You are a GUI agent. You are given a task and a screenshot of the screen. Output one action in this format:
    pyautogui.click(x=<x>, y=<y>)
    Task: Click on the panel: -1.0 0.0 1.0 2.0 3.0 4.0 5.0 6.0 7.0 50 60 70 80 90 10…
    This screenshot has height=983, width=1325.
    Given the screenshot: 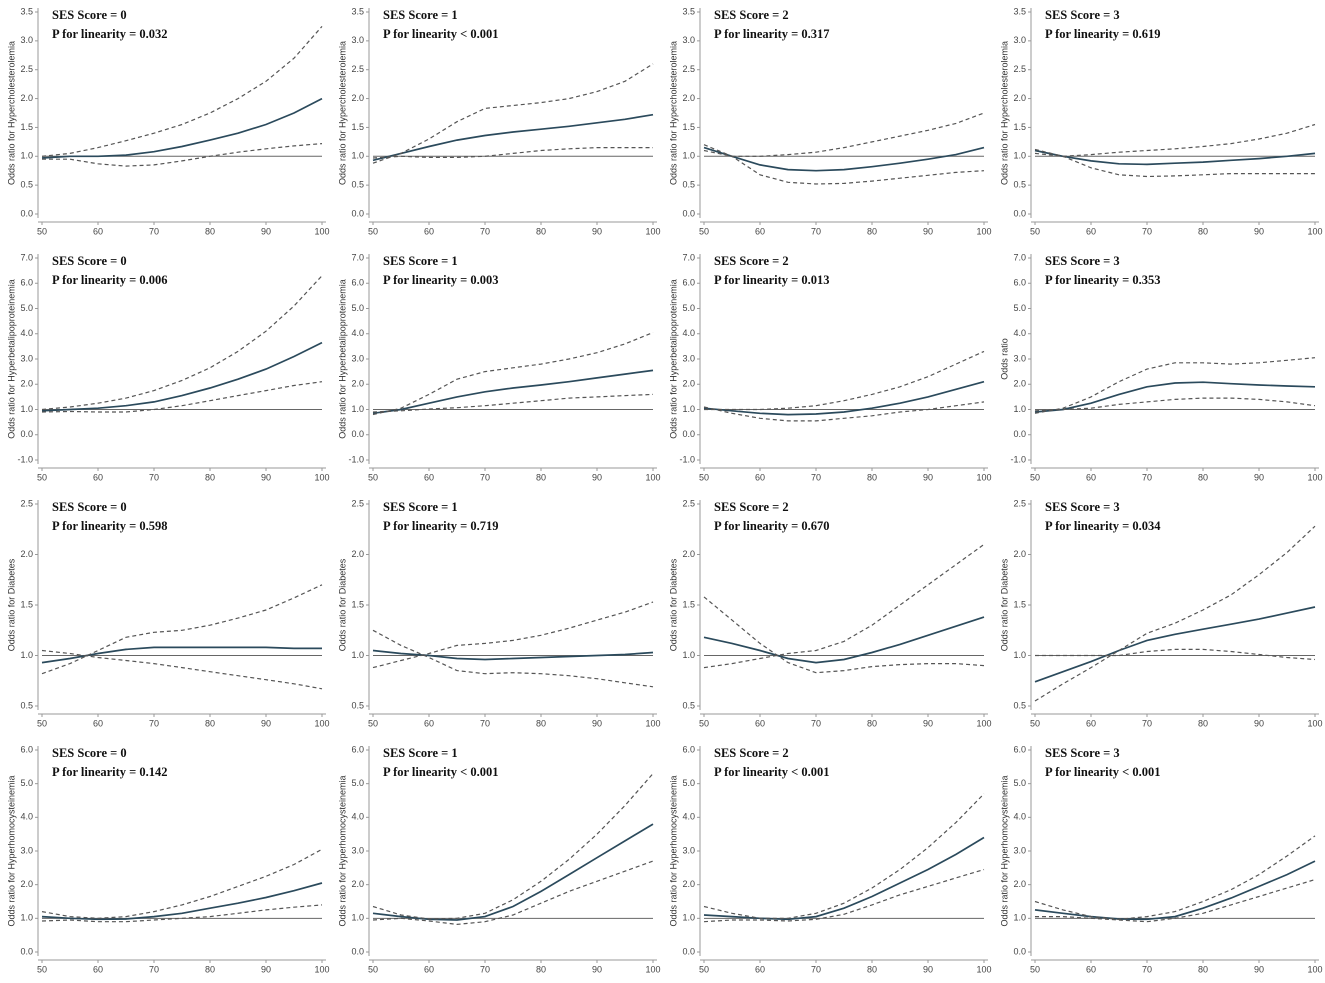 What is the action you would take?
    pyautogui.click(x=498, y=367)
    